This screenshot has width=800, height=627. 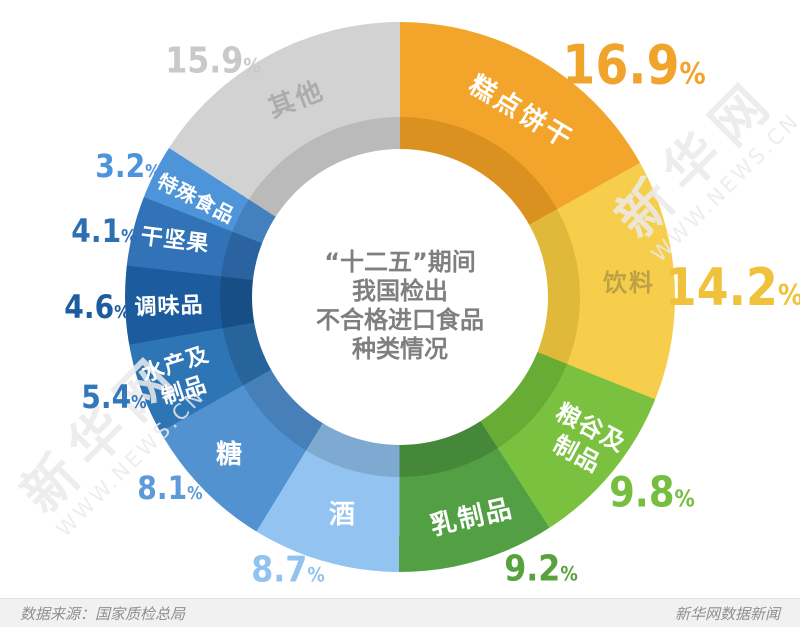 What do you see at coordinates (103, 613) in the screenshot?
I see `data-source-text: 数据来源：国家质检总局` at bounding box center [103, 613].